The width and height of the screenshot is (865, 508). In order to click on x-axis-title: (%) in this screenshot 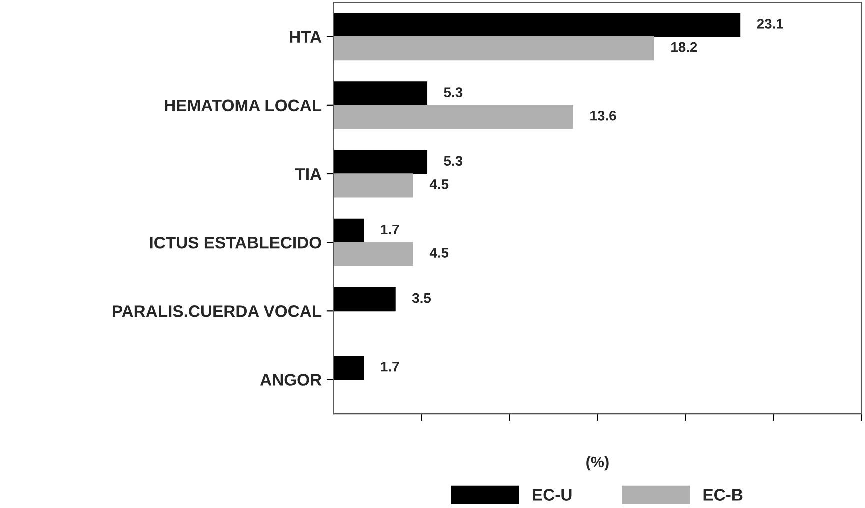, I will do `click(597, 463)`.